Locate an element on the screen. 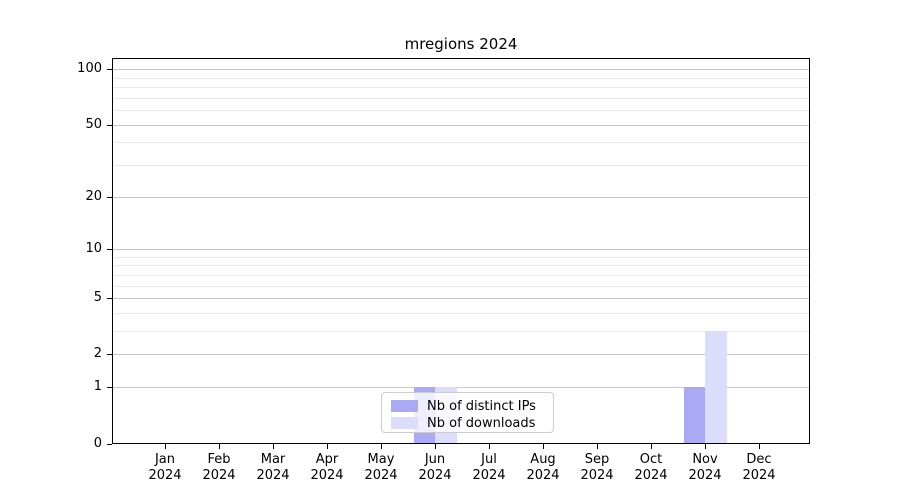 This screenshot has height=500, width=900. x-tick-month: Jun is located at coordinates (435, 459).